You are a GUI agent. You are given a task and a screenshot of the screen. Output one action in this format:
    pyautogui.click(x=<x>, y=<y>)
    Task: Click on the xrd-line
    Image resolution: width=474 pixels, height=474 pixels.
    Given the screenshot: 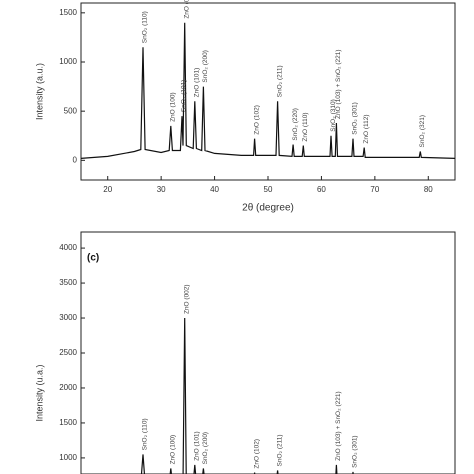 What is the action you would take?
    pyautogui.click(x=247, y=395)
    